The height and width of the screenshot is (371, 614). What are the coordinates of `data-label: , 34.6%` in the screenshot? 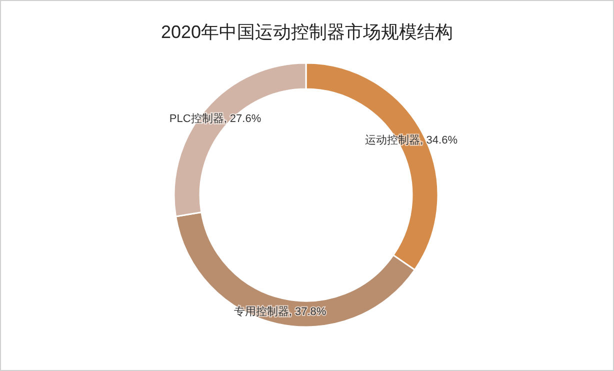 It's located at (439, 140).